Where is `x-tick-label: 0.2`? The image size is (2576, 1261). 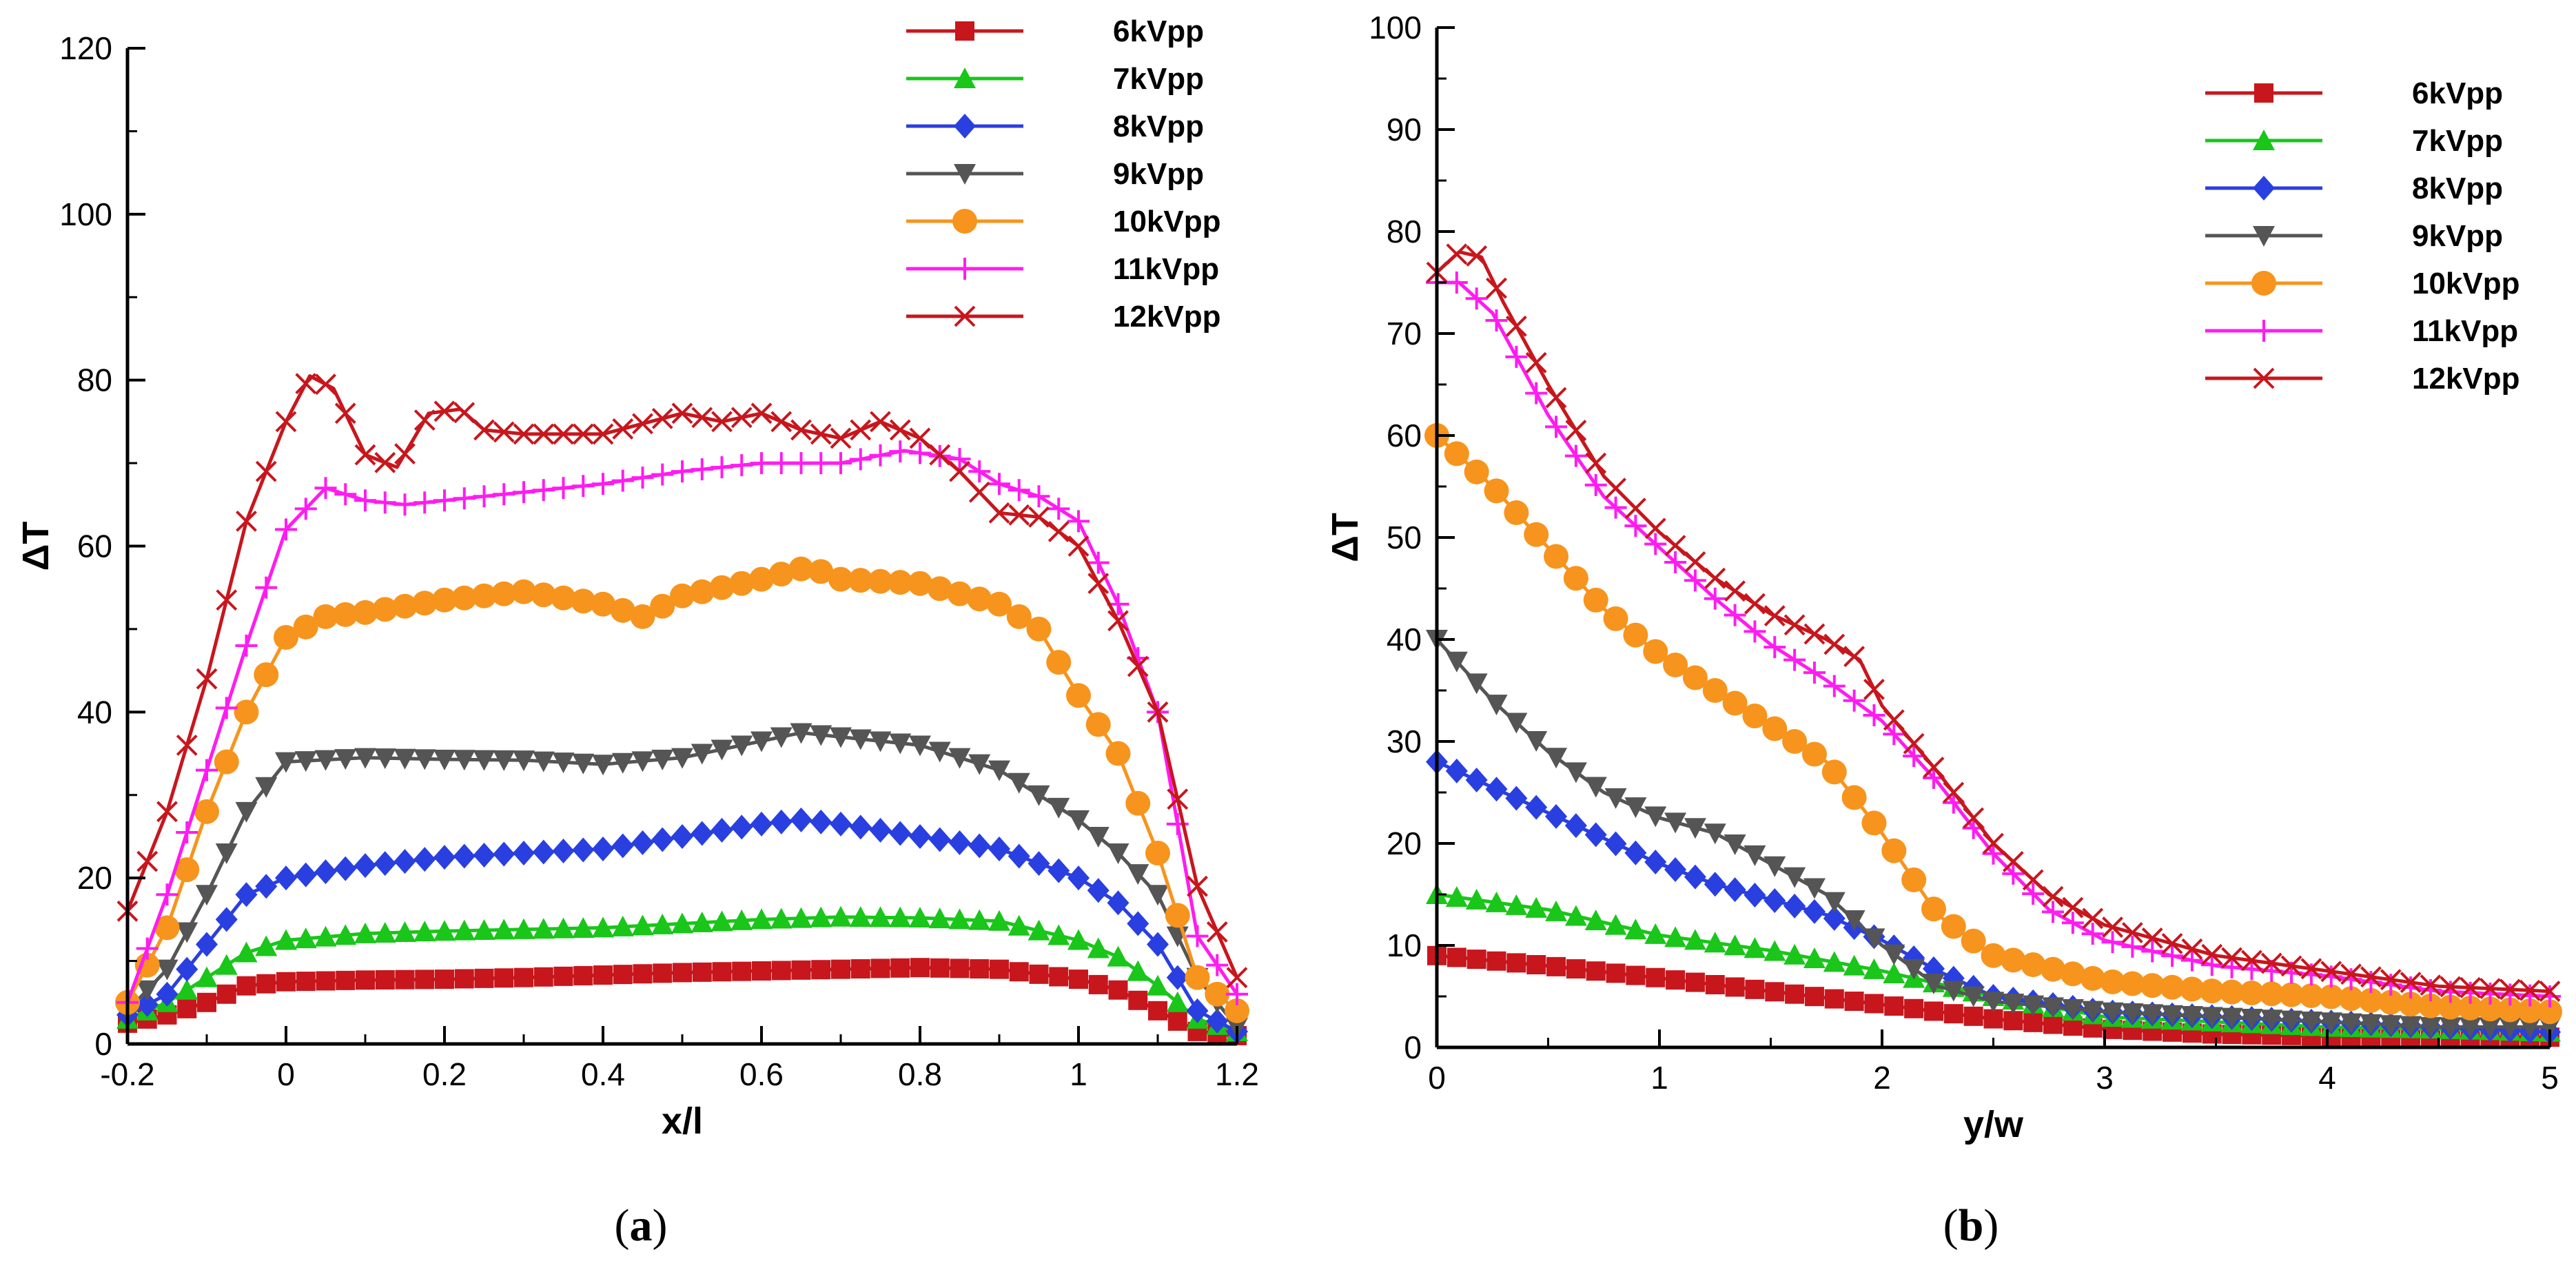
x-tick-label: 0.2 is located at coordinates (444, 1074).